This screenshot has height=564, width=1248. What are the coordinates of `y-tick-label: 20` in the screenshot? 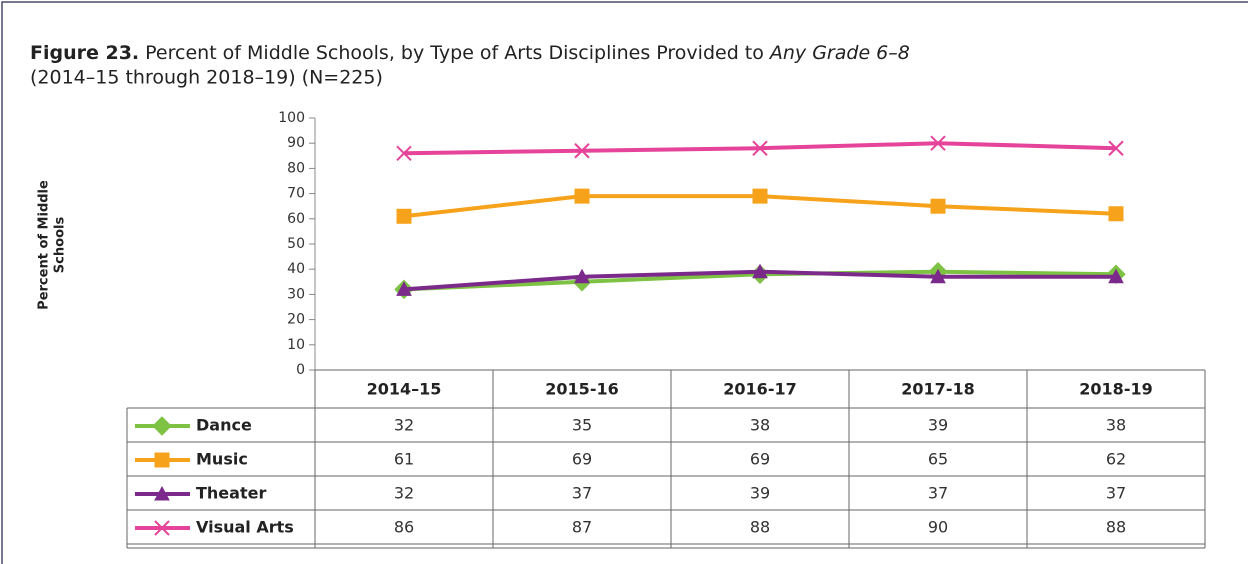 It's located at (296, 320).